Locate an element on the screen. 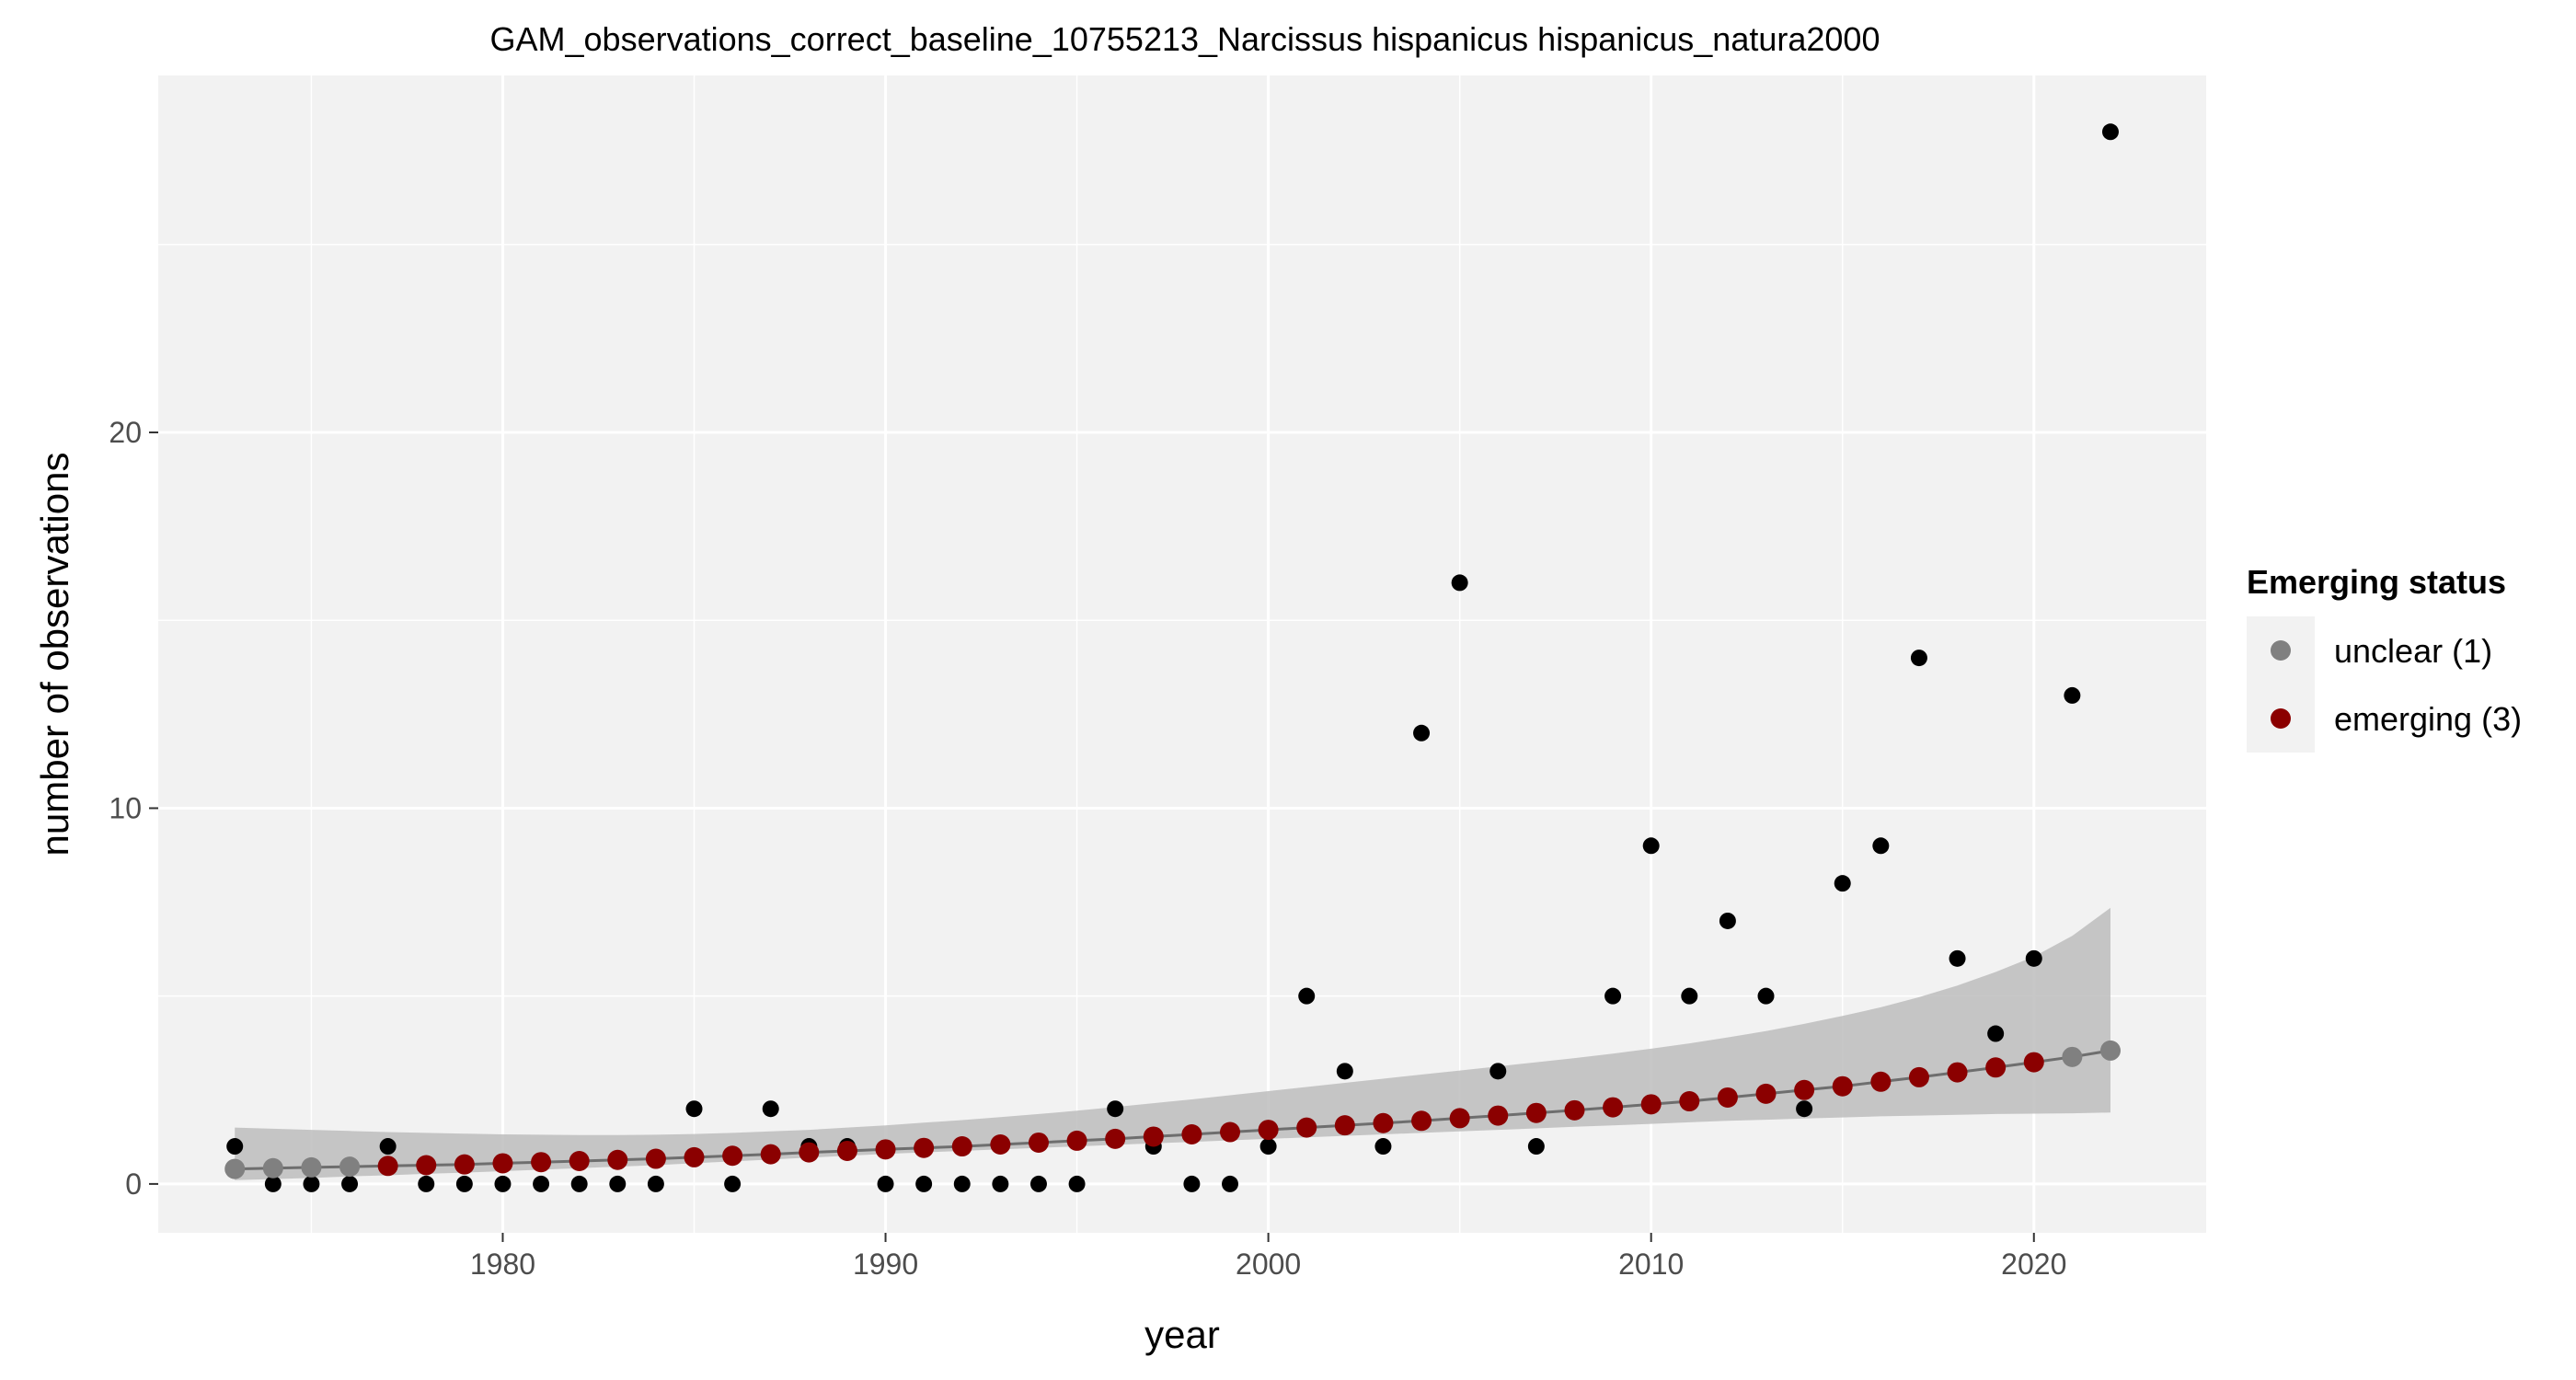  legend-key-background is located at coordinates (2281, 684).